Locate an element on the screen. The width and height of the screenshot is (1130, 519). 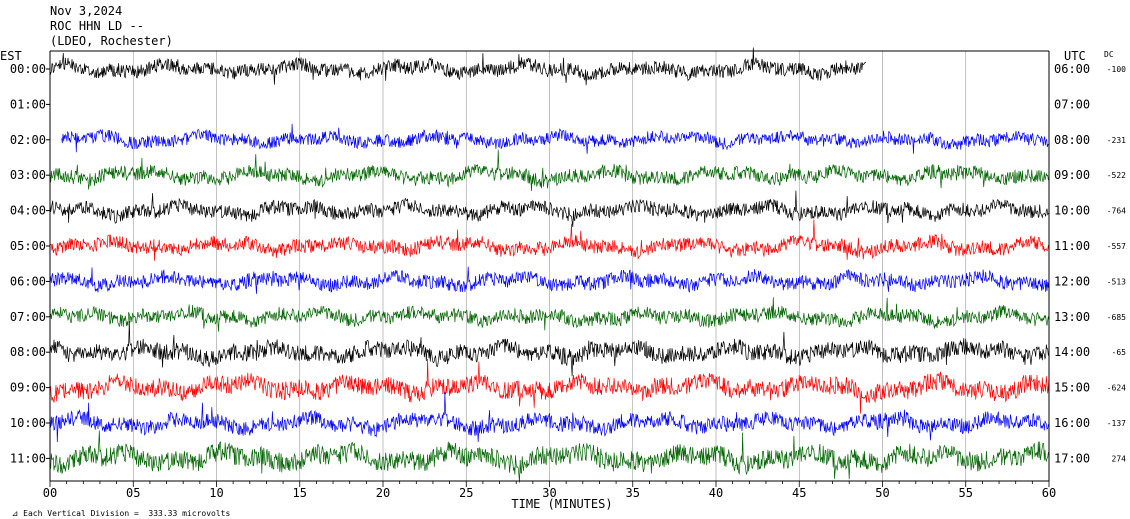
x-tick-label-00: 00 is located at coordinates (50, 493).